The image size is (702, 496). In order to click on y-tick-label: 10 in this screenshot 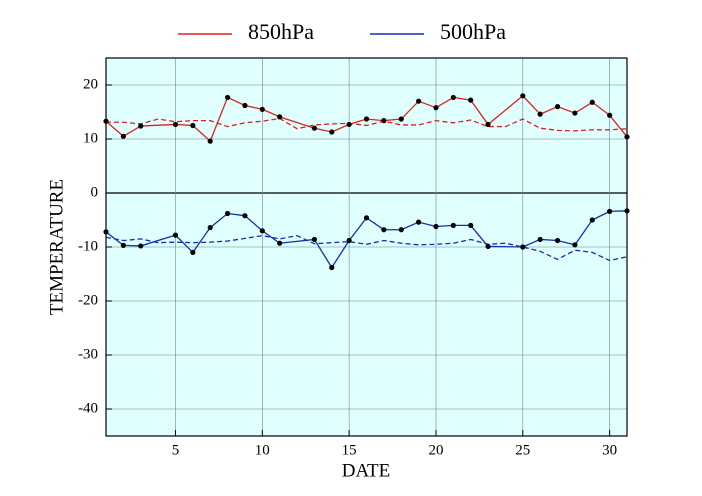, I will do `click(90, 138)`.